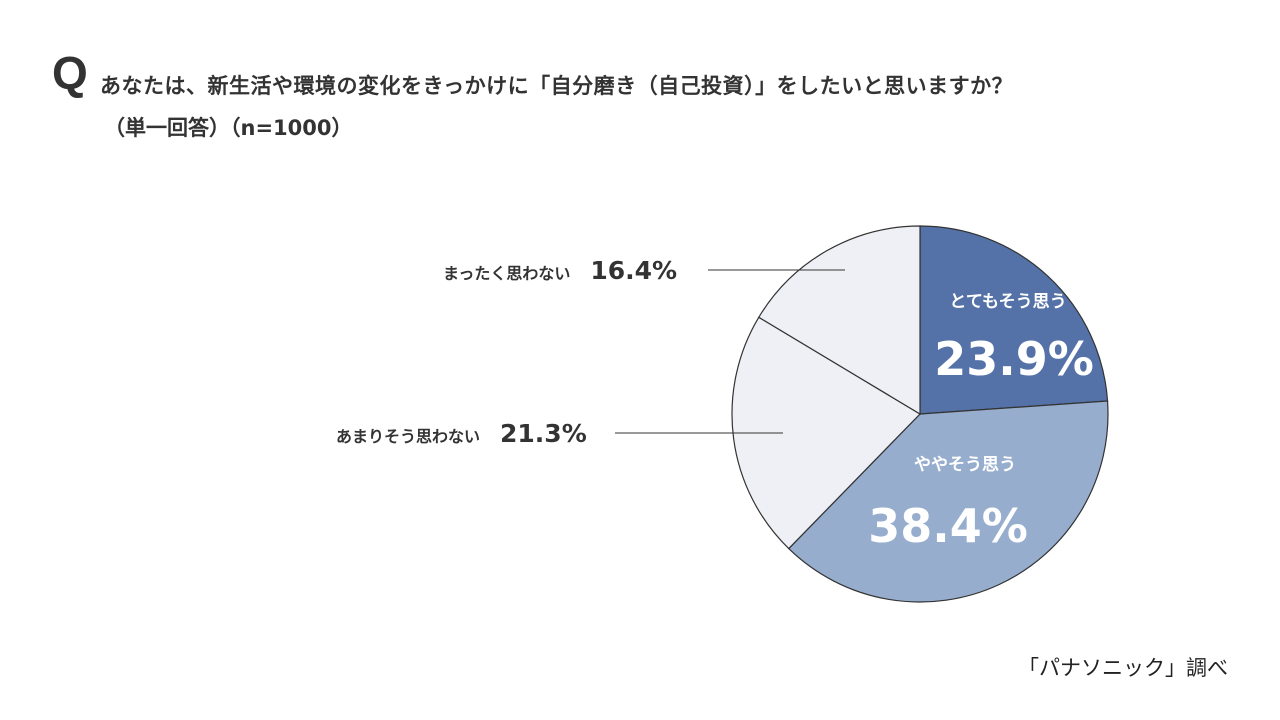  I want to click on slice-label-somewhat-value: 38.4%, so click(948, 526).